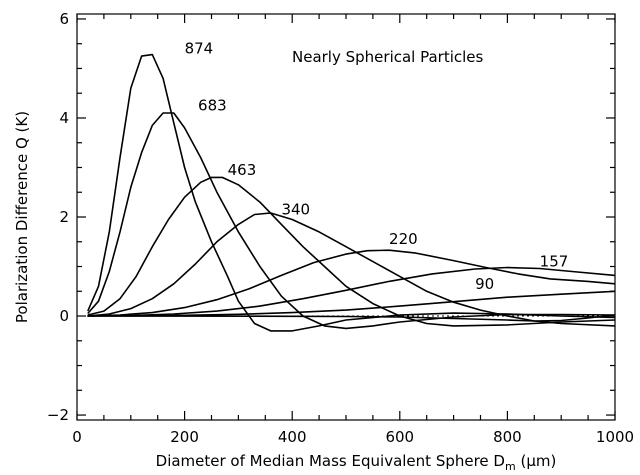  Describe the element at coordinates (292, 437) in the screenshot. I see `x-tick-label: 400` at that location.